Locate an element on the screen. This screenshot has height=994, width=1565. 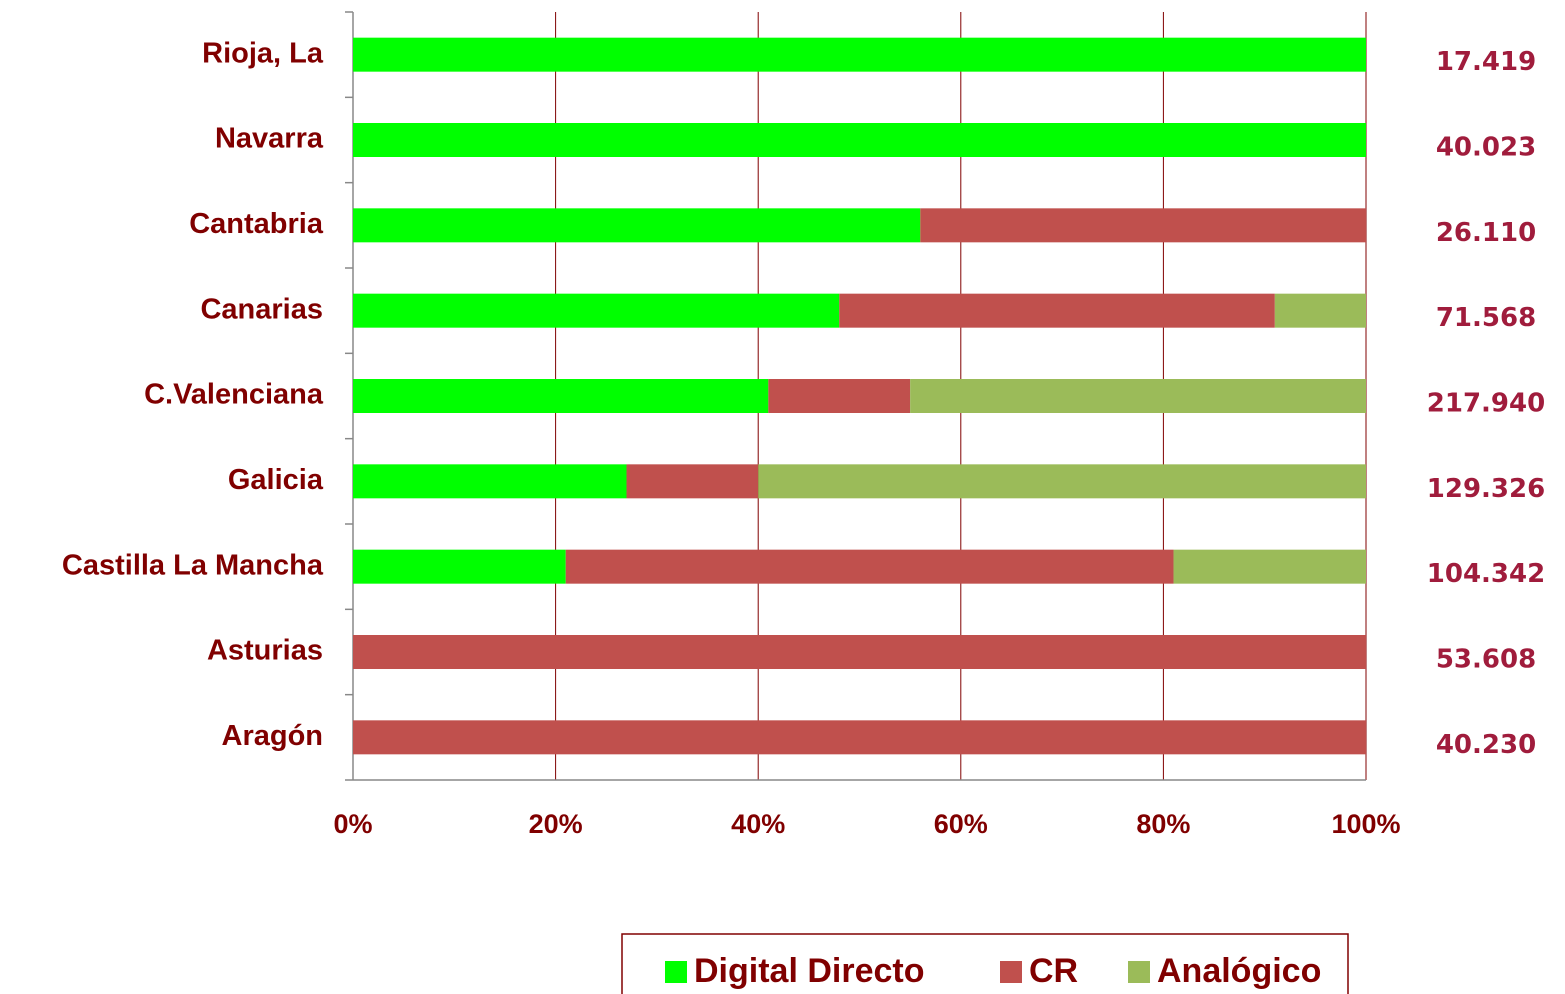
legend-label: Analógico is located at coordinates (1239, 971).